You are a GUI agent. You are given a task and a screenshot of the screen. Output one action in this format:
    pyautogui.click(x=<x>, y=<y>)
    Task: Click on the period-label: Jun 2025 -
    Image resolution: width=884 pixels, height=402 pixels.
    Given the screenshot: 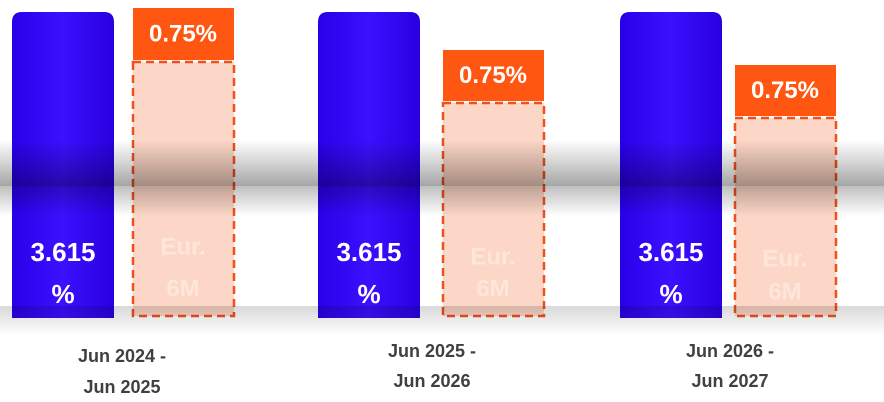 What is the action you would take?
    pyautogui.click(x=432, y=351)
    